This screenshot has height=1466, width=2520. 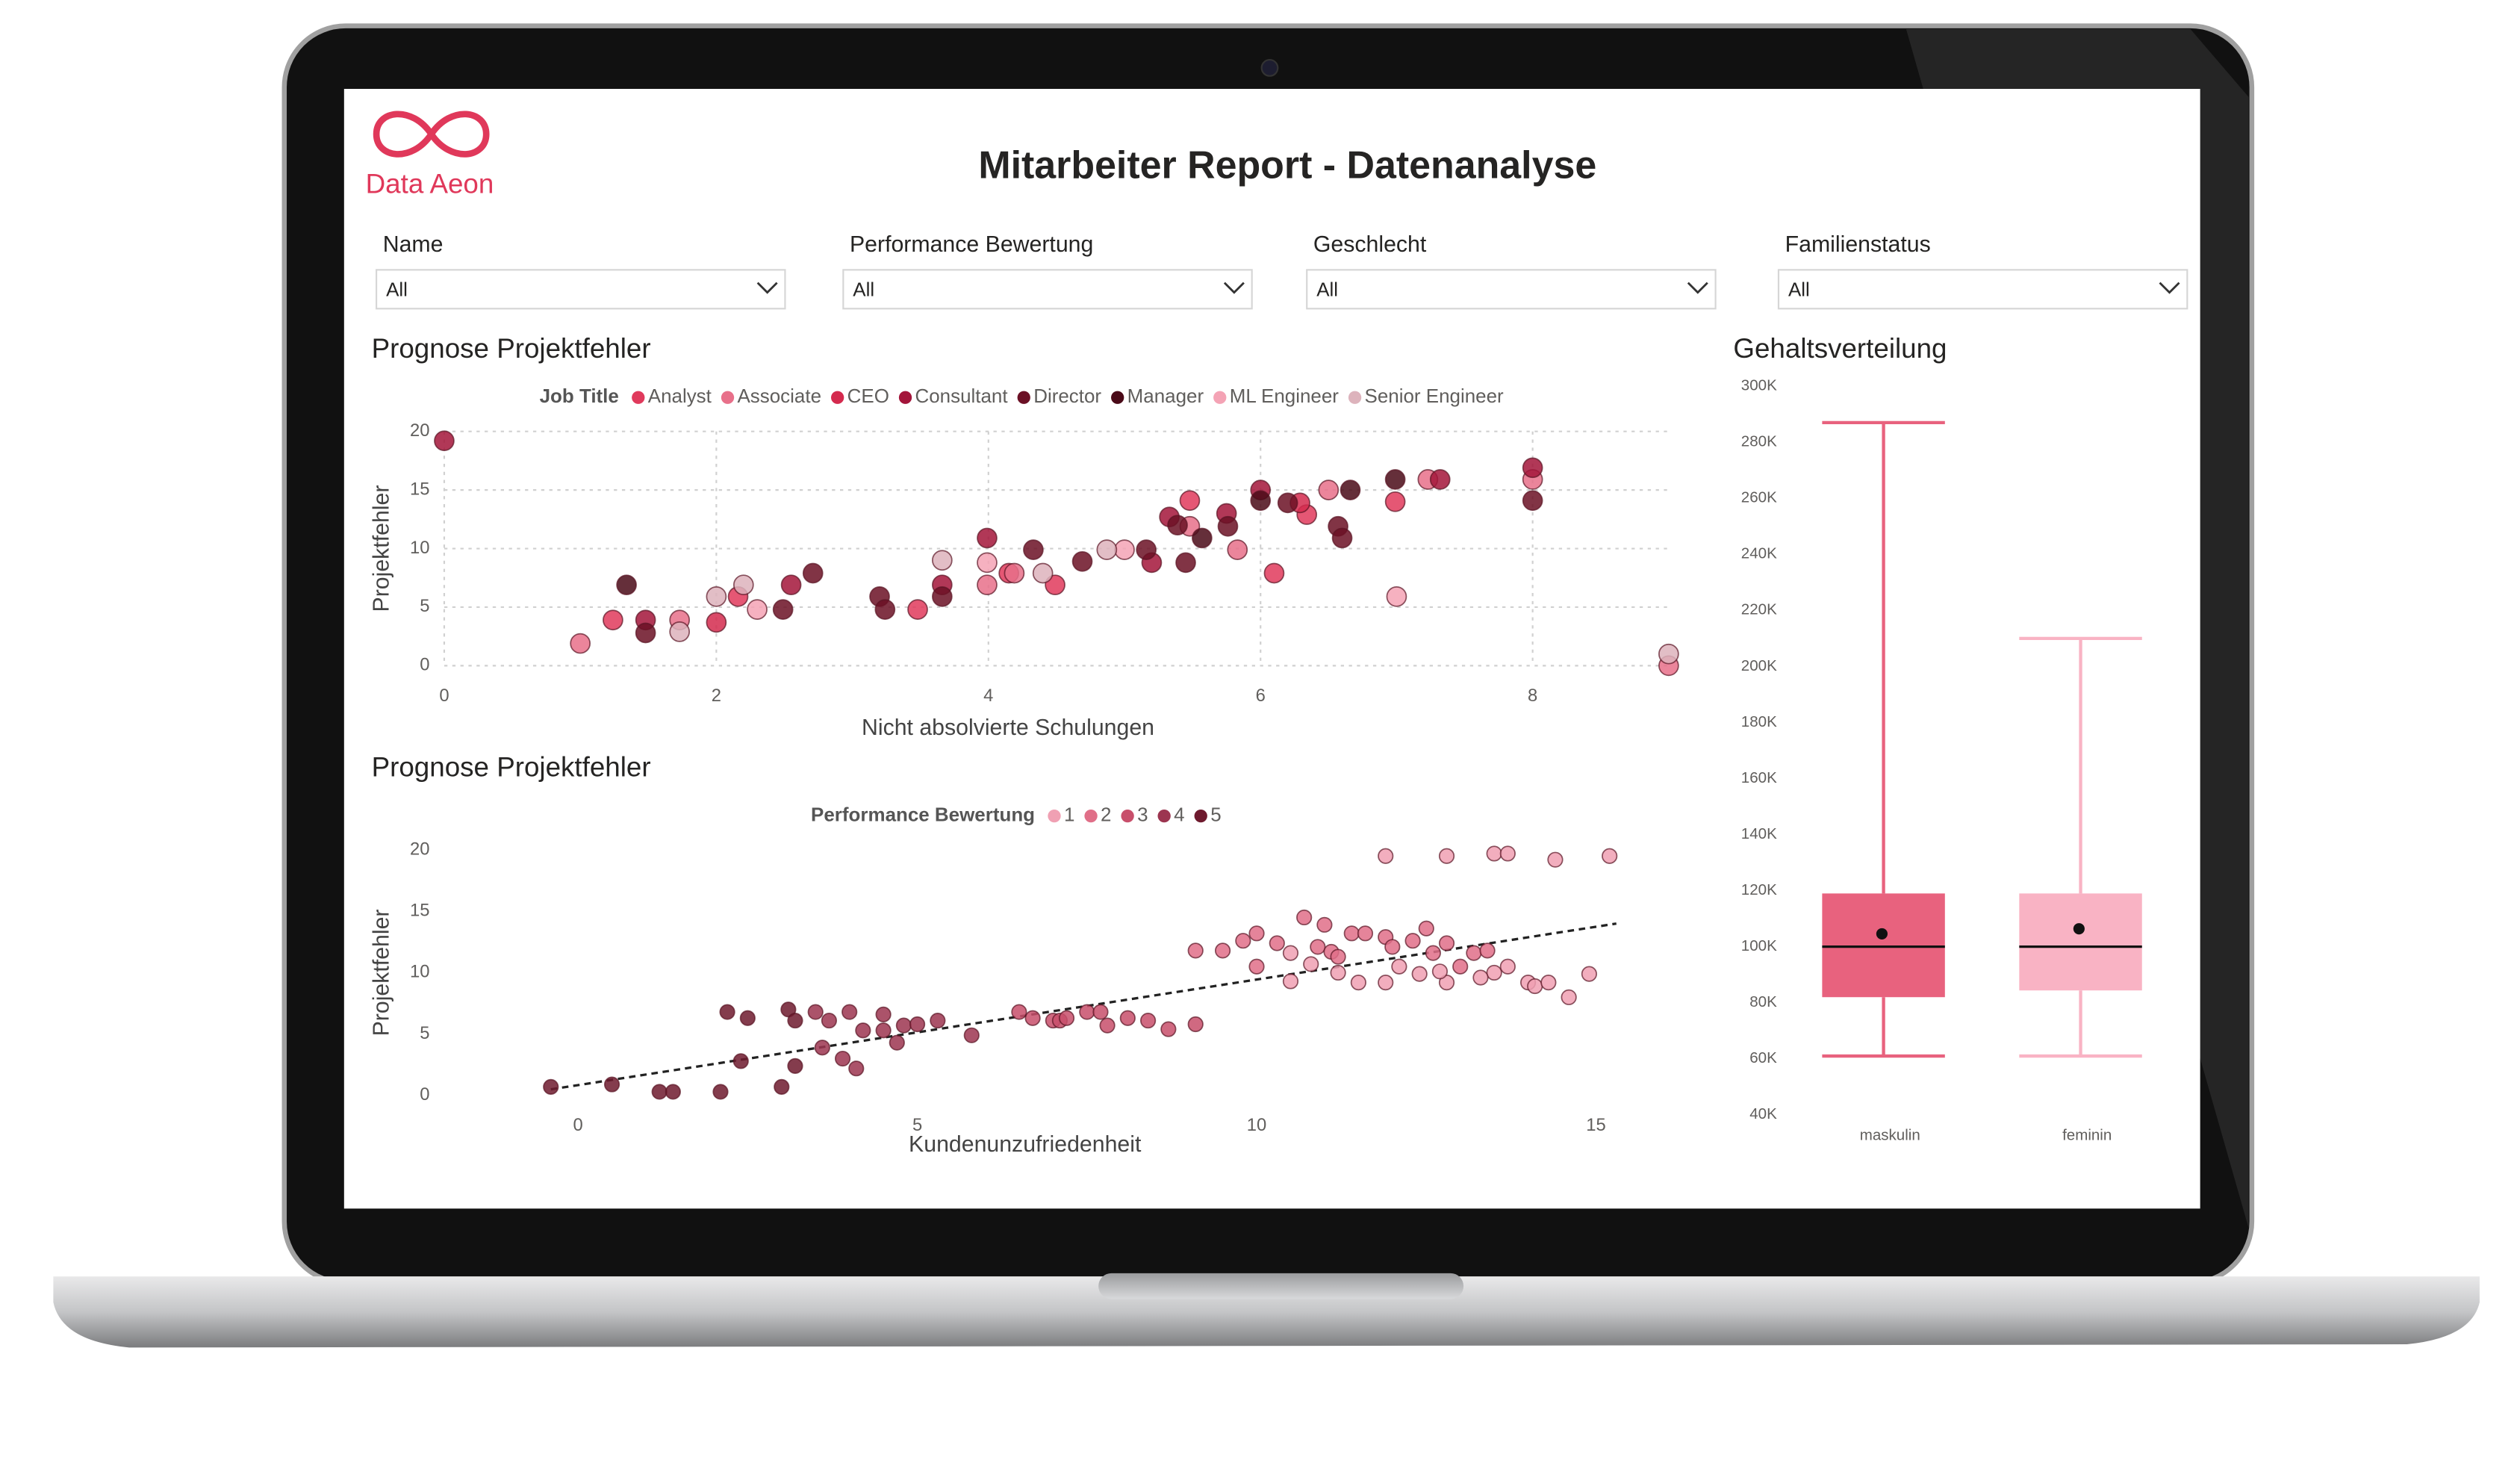 I want to click on legend-label: 1, so click(x=1069, y=814).